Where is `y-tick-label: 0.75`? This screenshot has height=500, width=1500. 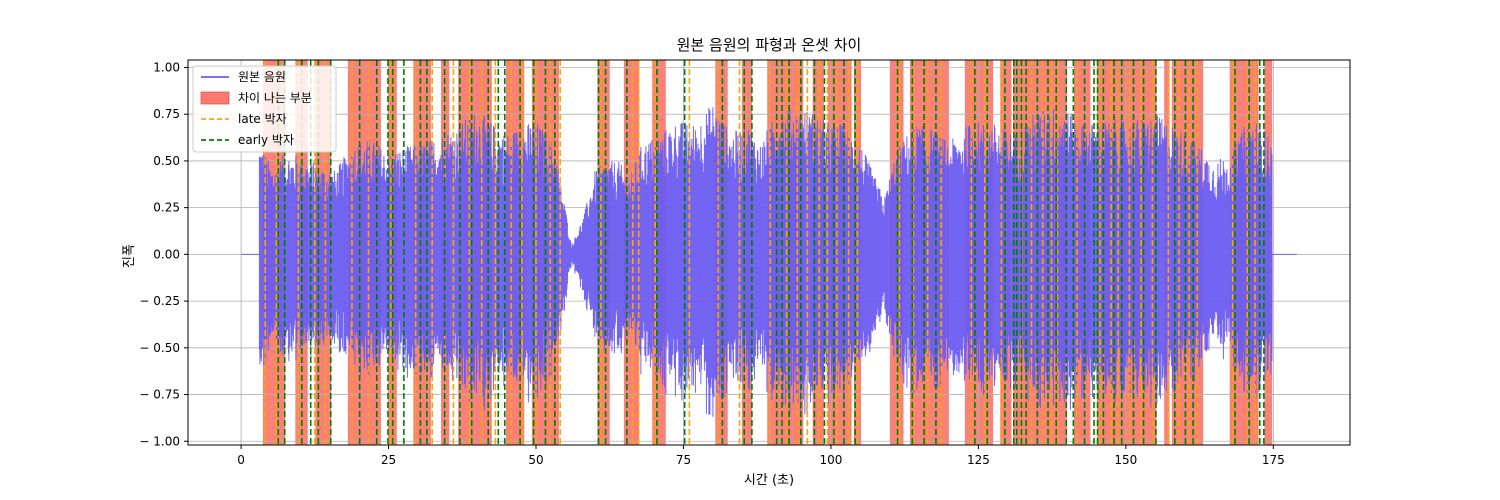 y-tick-label: 0.75 is located at coordinates (166, 114).